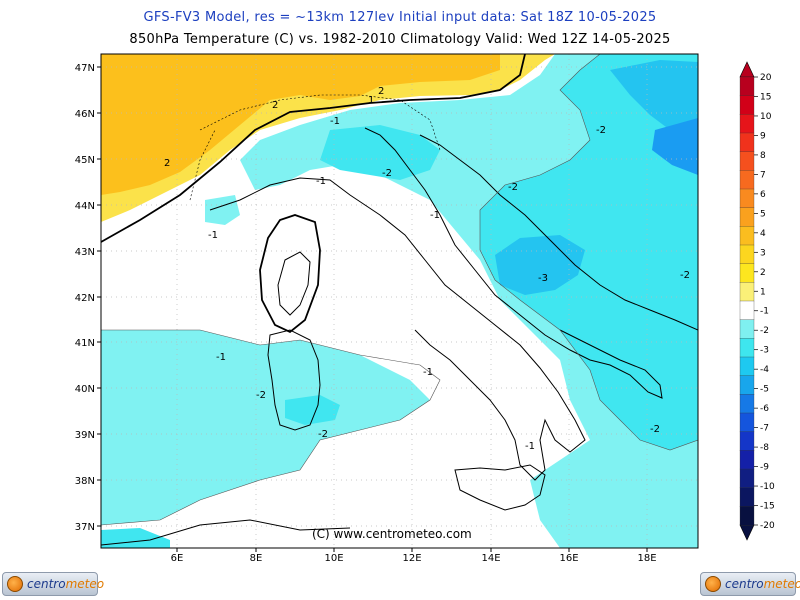  I want to click on colorbar-label: -3, so click(764, 351).